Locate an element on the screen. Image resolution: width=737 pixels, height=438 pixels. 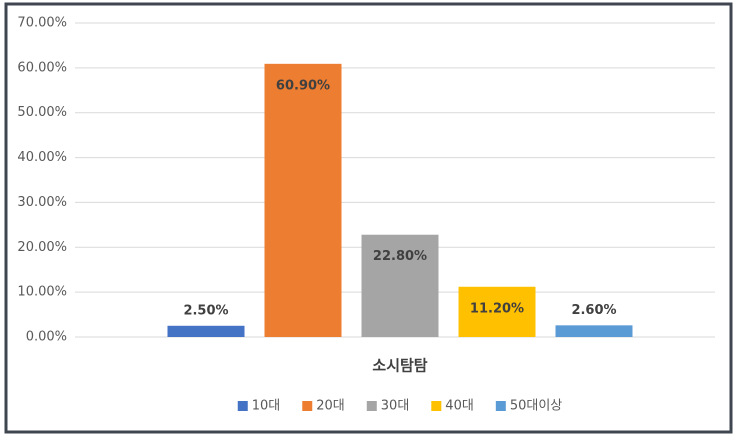
y-tick-label: 0.00% is located at coordinates (46, 337).